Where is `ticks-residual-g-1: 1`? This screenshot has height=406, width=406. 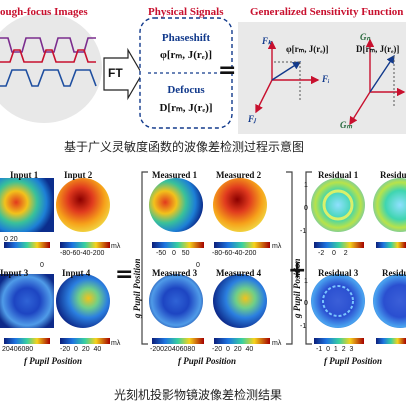
ticks-residual-g-1: 1 is located at coordinates (306, 185).